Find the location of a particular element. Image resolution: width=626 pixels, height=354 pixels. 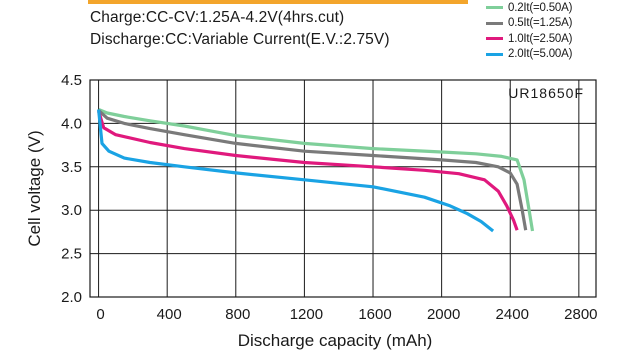

y-axis-title: Cell voltage (V) is located at coordinates (34, 188).